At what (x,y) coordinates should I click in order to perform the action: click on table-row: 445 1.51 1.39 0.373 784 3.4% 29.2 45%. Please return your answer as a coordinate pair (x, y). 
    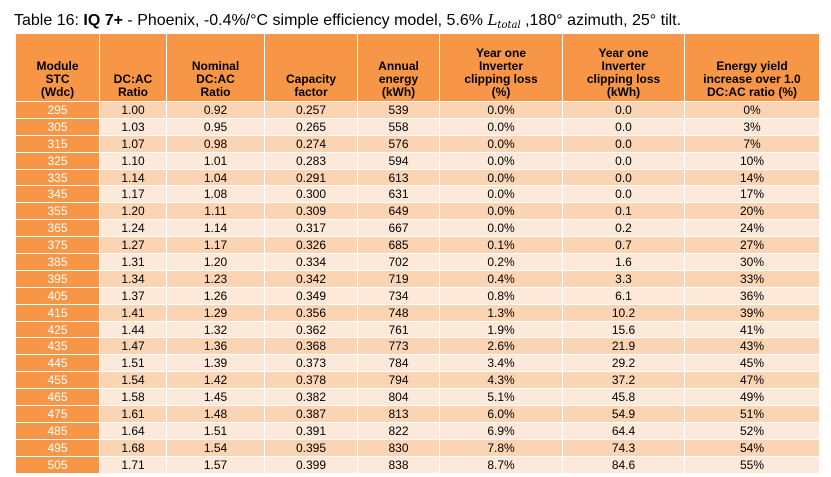
    Looking at the image, I should click on (417, 363).